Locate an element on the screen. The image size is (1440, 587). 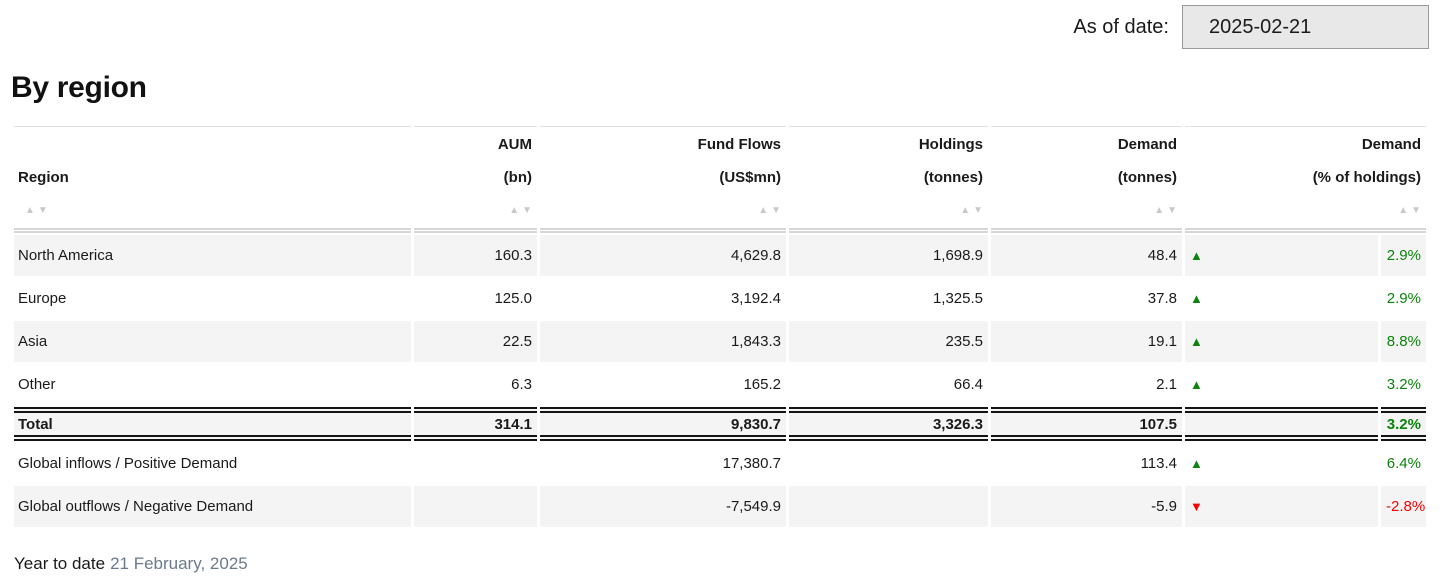
sort-control-fund-flows: ▲ ▼ is located at coordinates (663, 210).